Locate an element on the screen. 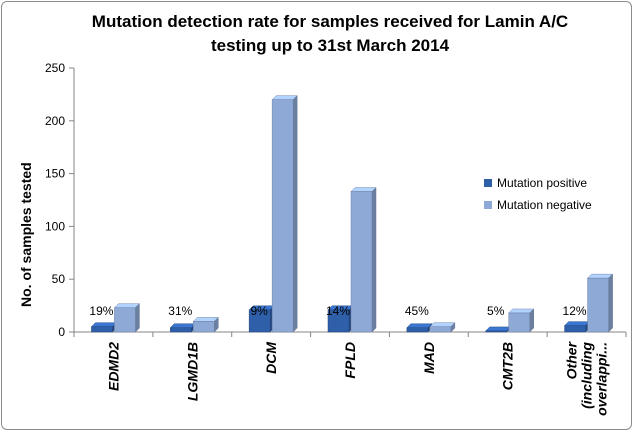 This screenshot has width=635, height=433. data-label: 45% is located at coordinates (417, 311).